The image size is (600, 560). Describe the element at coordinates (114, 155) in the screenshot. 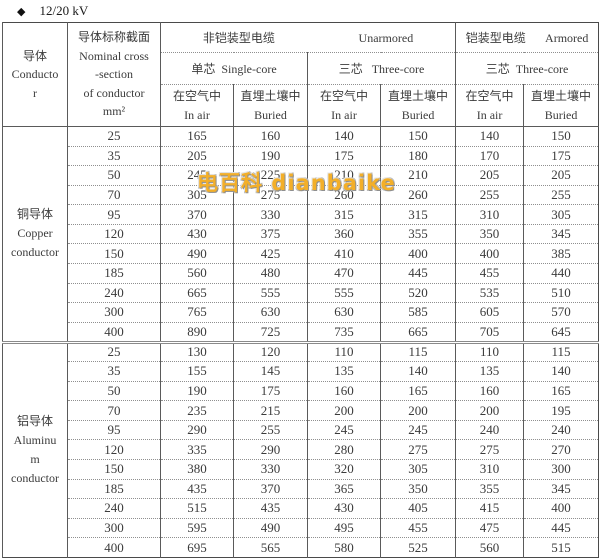

I see `cross-section-cell: 35` at that location.